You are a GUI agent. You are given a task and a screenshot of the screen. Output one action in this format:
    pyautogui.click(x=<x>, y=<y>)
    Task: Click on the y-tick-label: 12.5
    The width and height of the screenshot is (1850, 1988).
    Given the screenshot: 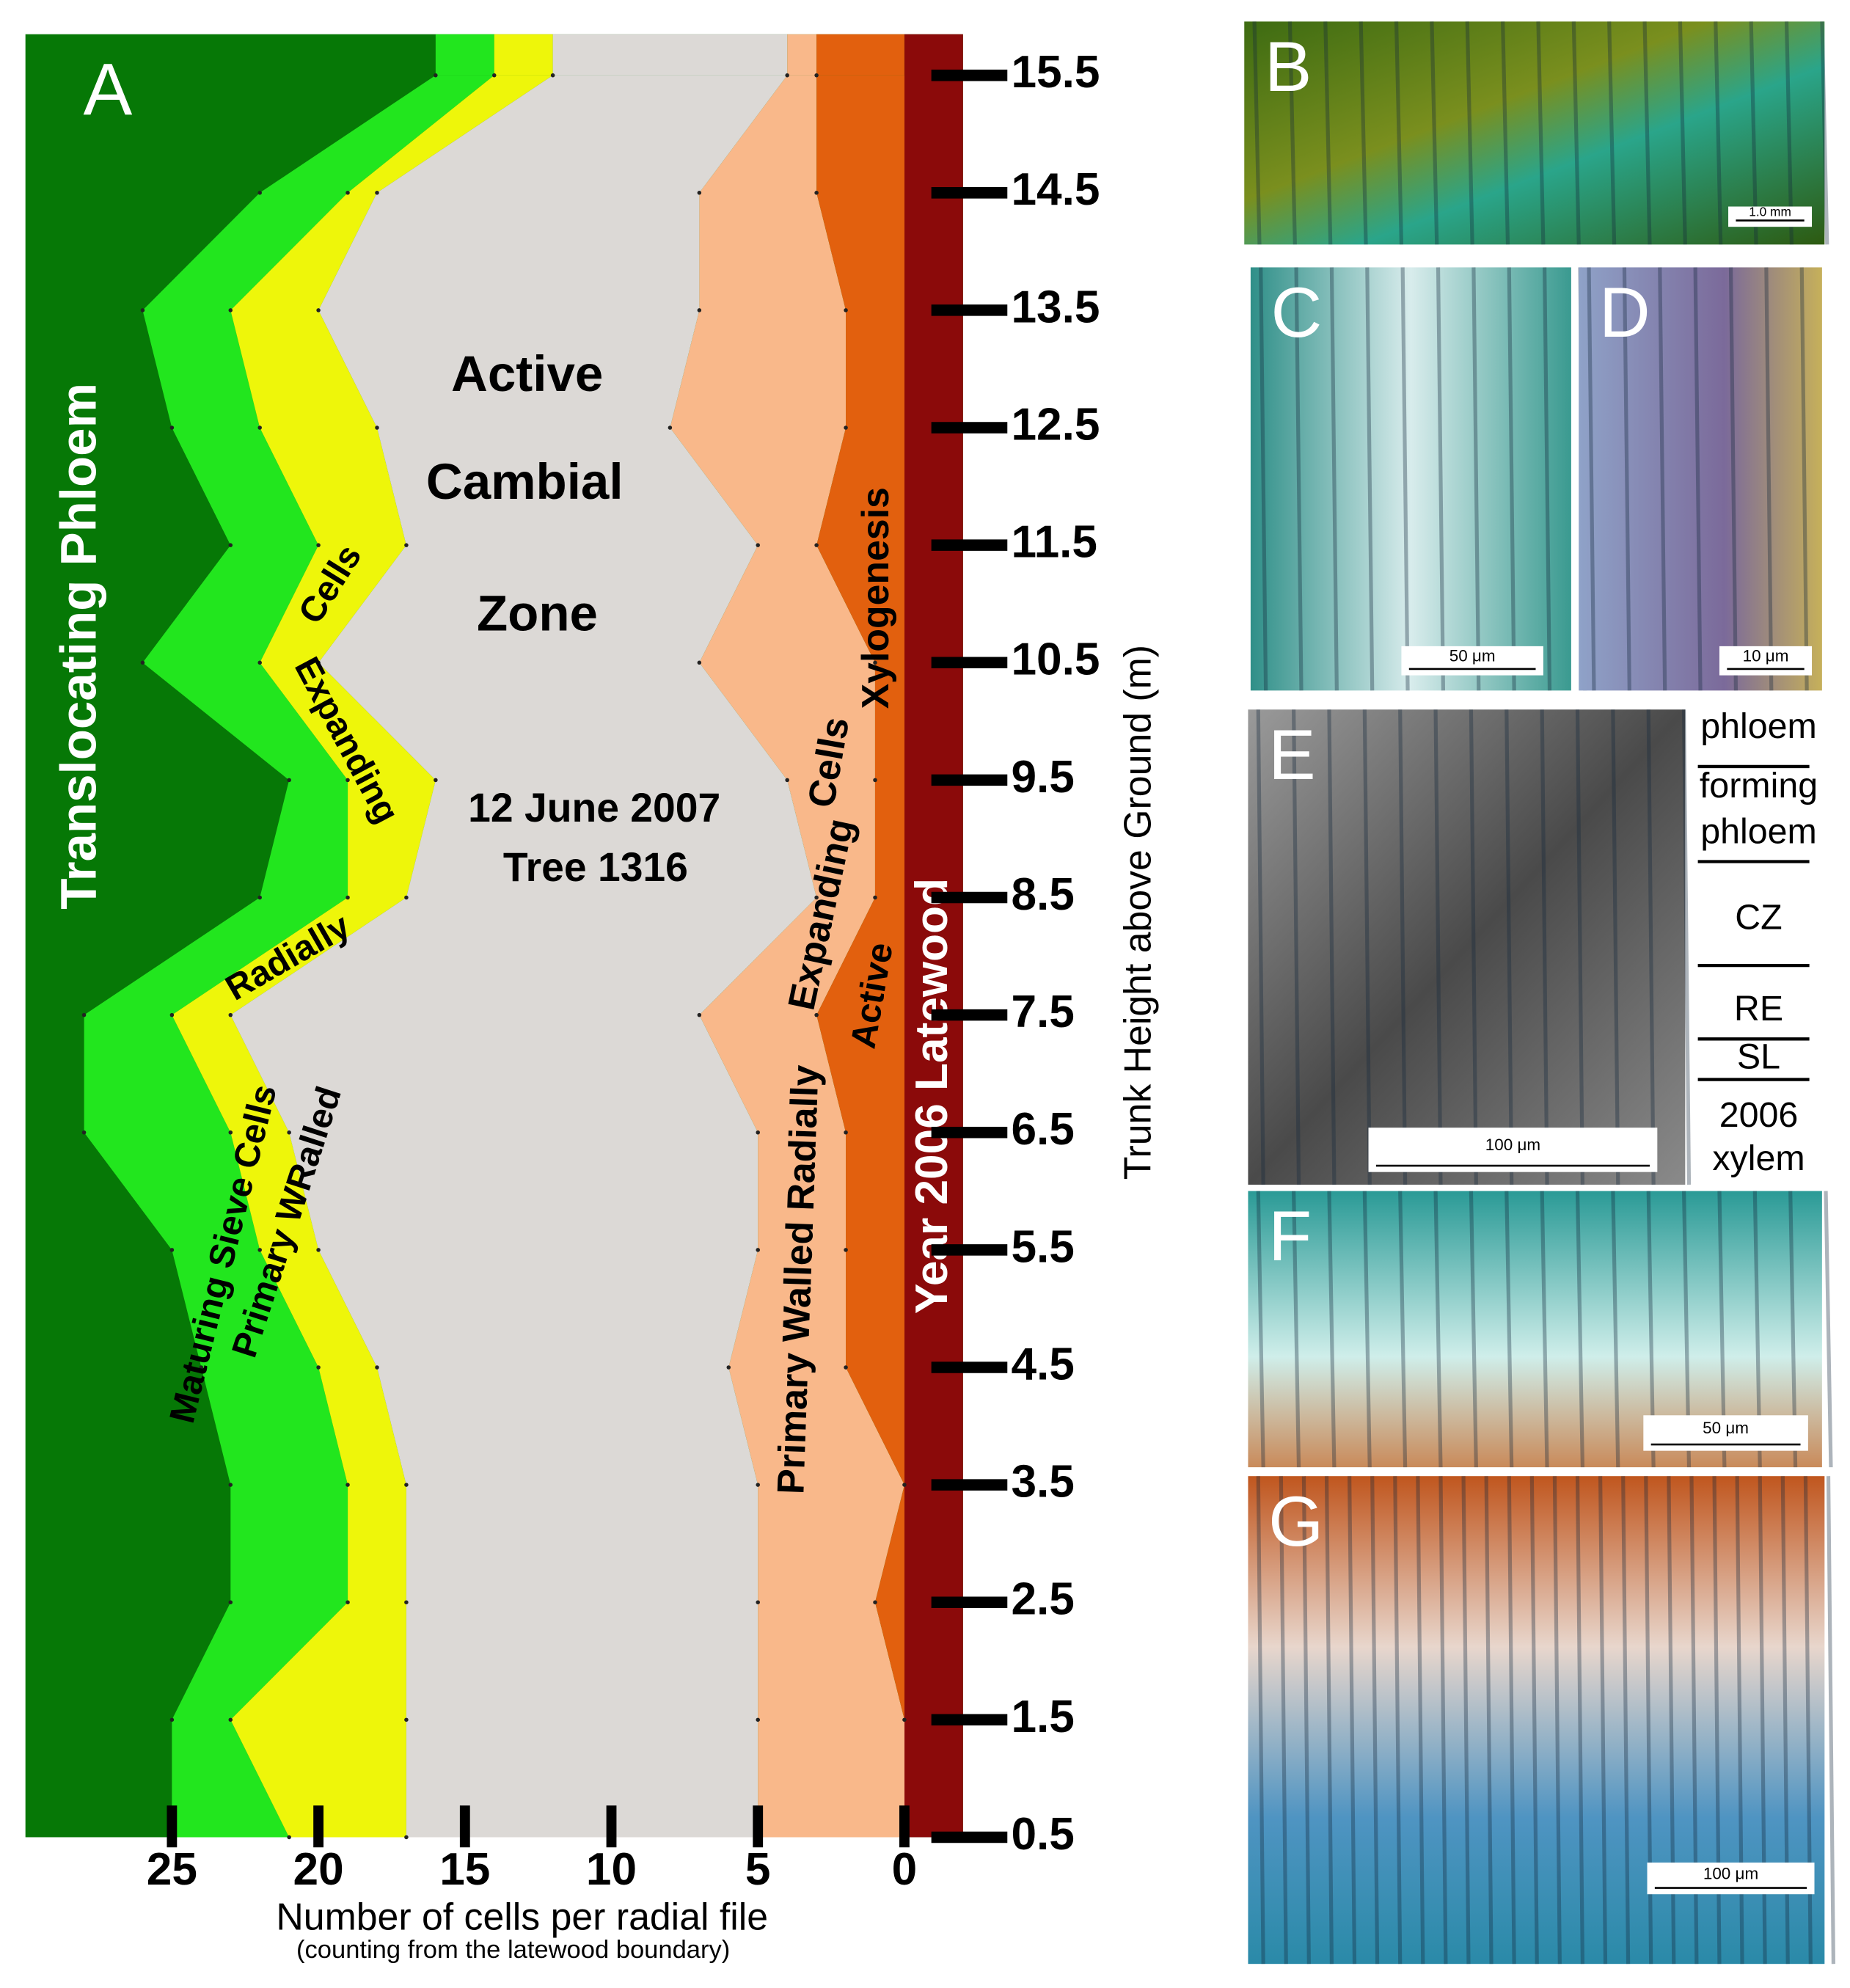 What is the action you would take?
    pyautogui.click(x=1055, y=424)
    